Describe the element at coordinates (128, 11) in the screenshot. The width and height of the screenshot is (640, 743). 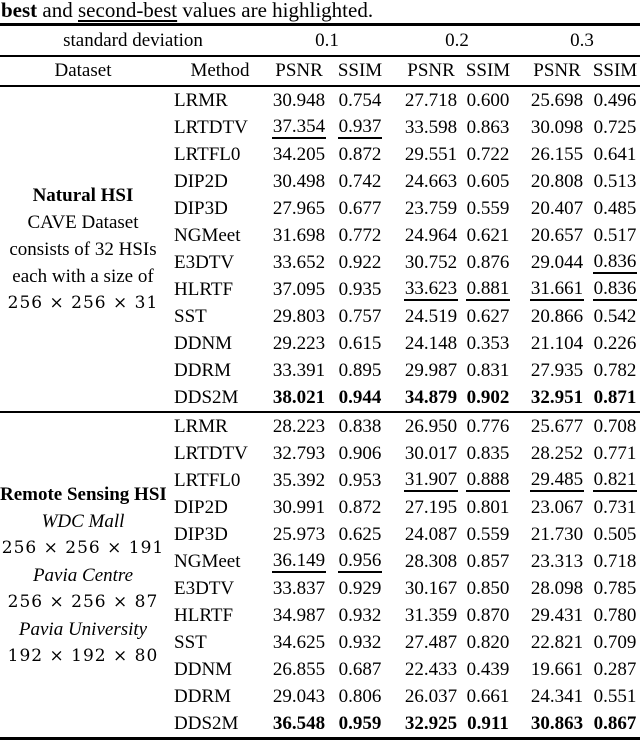
I see `caption-second-best-word: second-best` at that location.